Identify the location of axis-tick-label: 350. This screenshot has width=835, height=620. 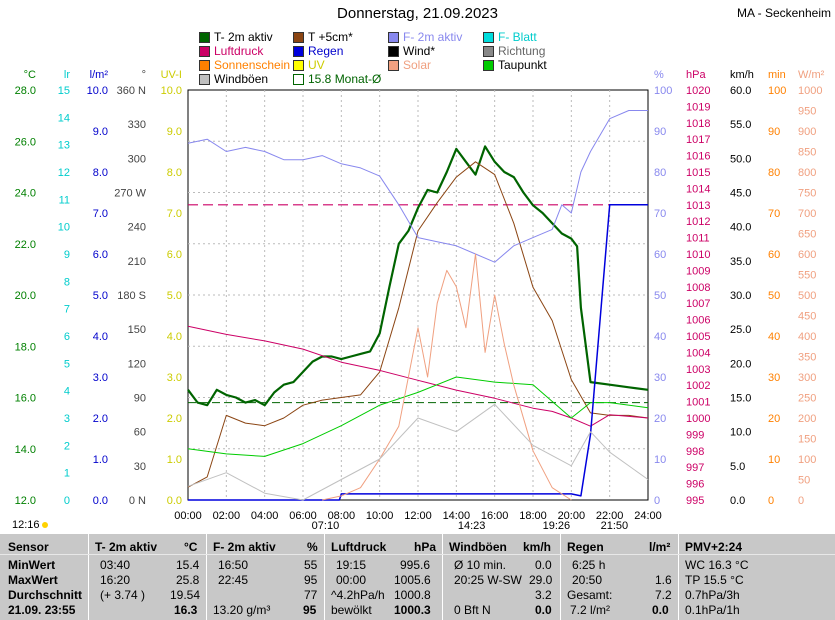
(807, 358).